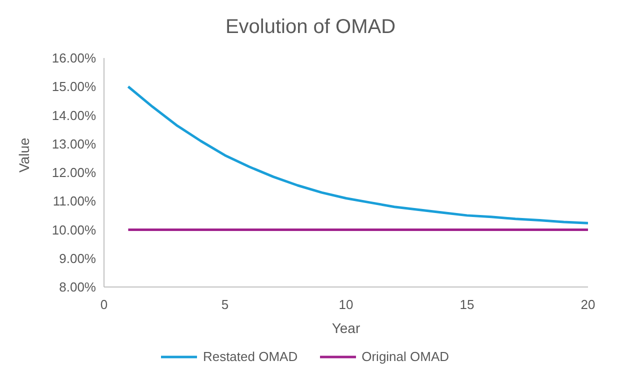 The width and height of the screenshot is (625, 376). What do you see at coordinates (74, 86) in the screenshot?
I see `y-tick-label: 15.00%` at bounding box center [74, 86].